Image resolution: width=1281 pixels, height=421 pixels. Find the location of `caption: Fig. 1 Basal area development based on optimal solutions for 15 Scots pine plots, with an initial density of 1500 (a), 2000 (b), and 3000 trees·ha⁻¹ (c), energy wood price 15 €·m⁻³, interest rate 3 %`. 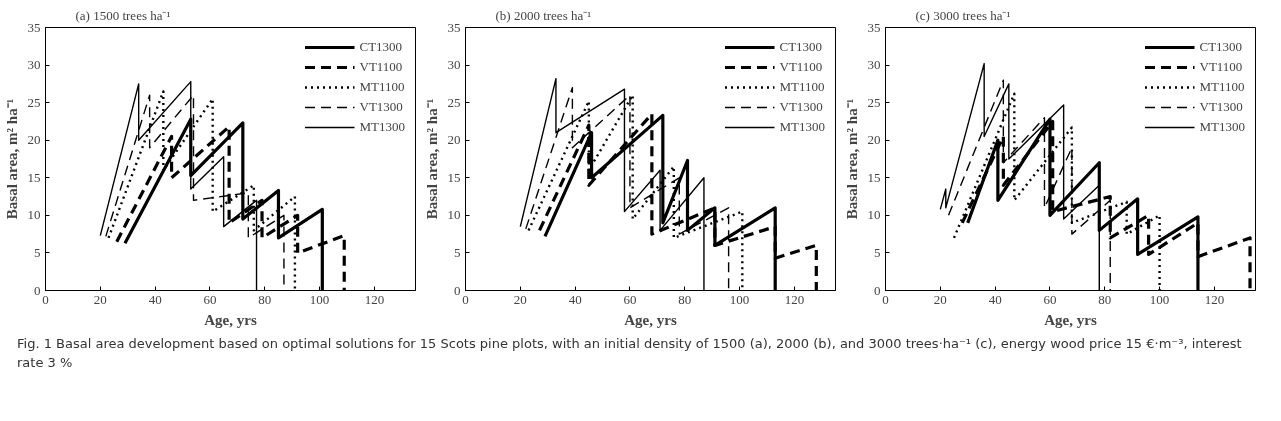

caption: Fig. 1 Basal area development based on optimal solutions for 15 Scots pine plots, with an initial density of 1500 (a), 2000 (b), and 3000 trees·ha⁻¹ (c), energy wood price 15 €·m⁻³, interest rate 3 % is located at coordinates (630, 353).